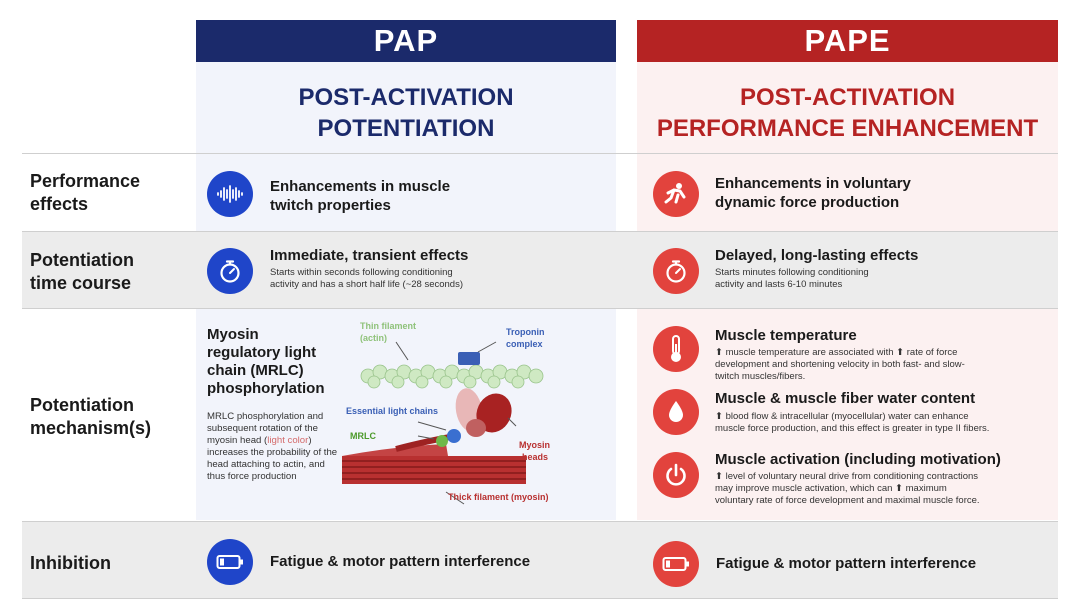 This screenshot has width=1081, height=615. What do you see at coordinates (388, 326) in the screenshot?
I see `thin-filament-label: Thin filament` at bounding box center [388, 326].